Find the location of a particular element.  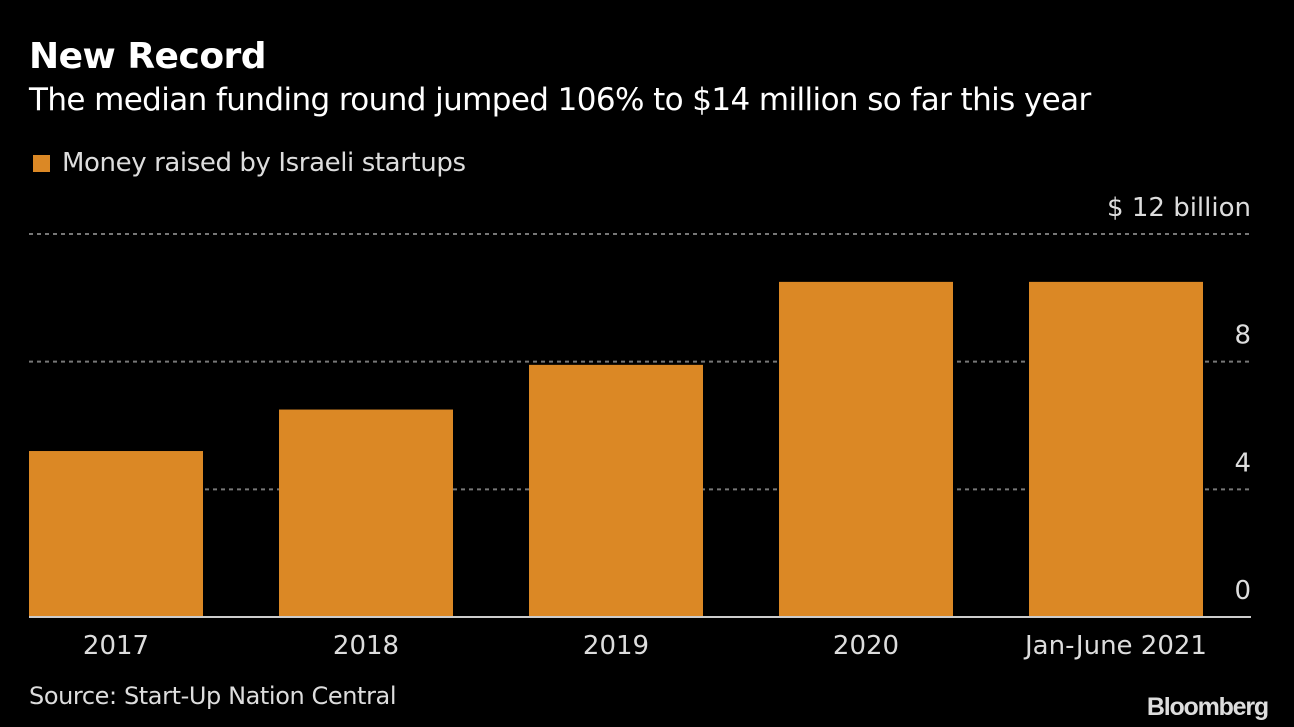

x-tick-label: 2018 is located at coordinates (366, 646).